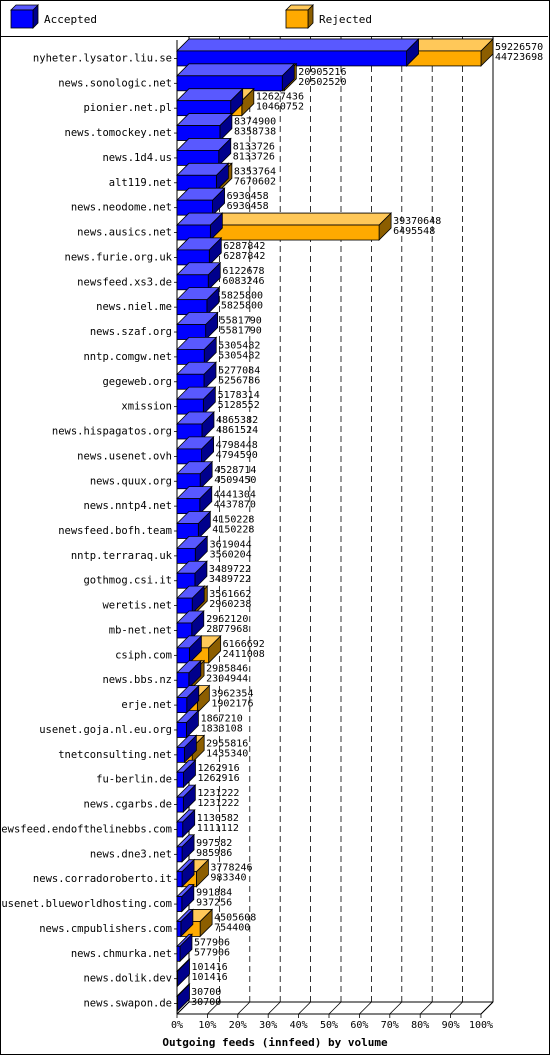 The height and width of the screenshot is (1055, 550). I want to click on offered-value-14: 5178314, so click(239, 395).